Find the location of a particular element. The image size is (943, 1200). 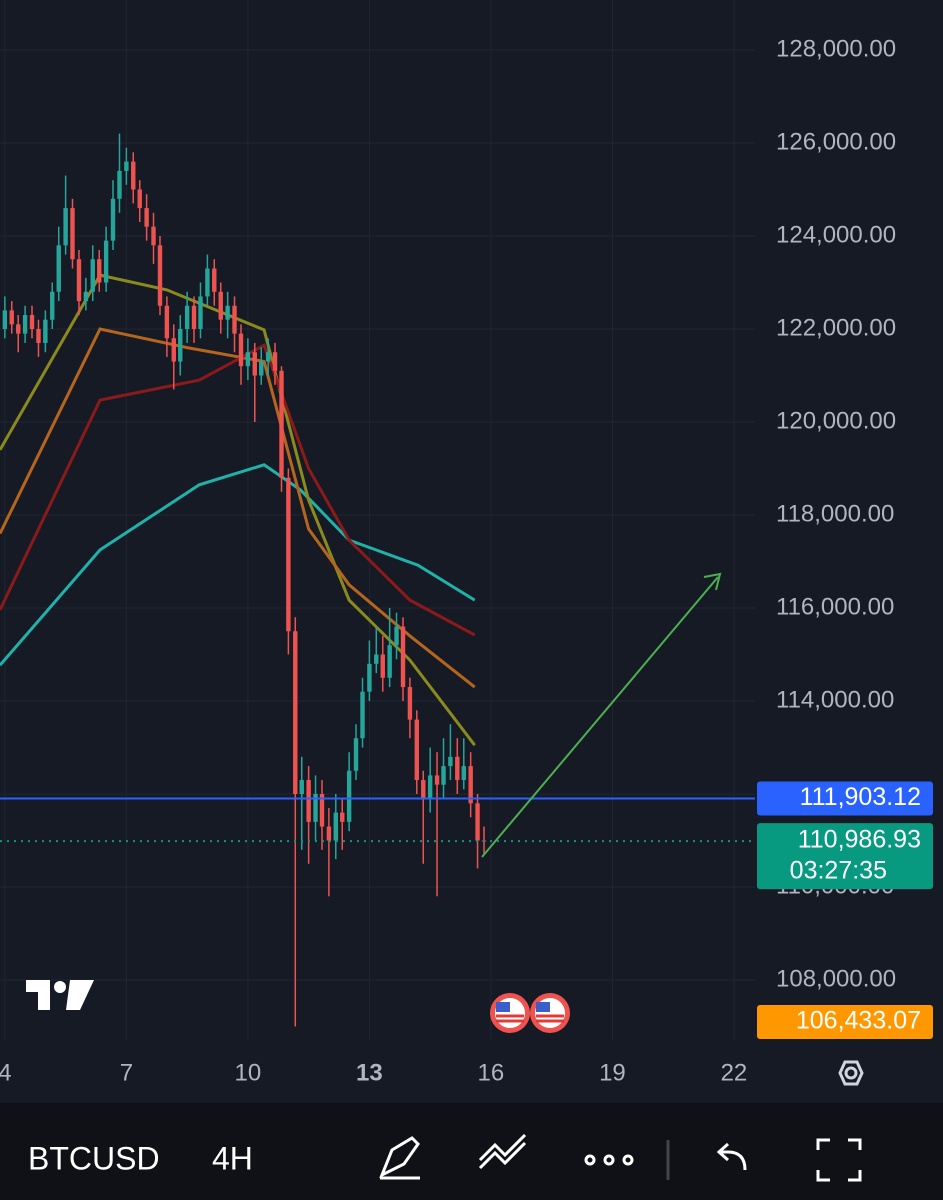

x-tick-label: 10 is located at coordinates (248, 1072).